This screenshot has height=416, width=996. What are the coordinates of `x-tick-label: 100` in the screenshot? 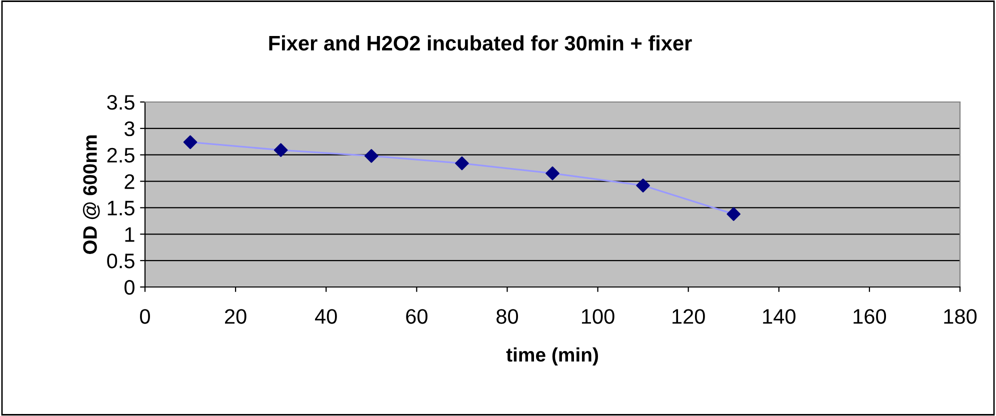 It's located at (598, 316).